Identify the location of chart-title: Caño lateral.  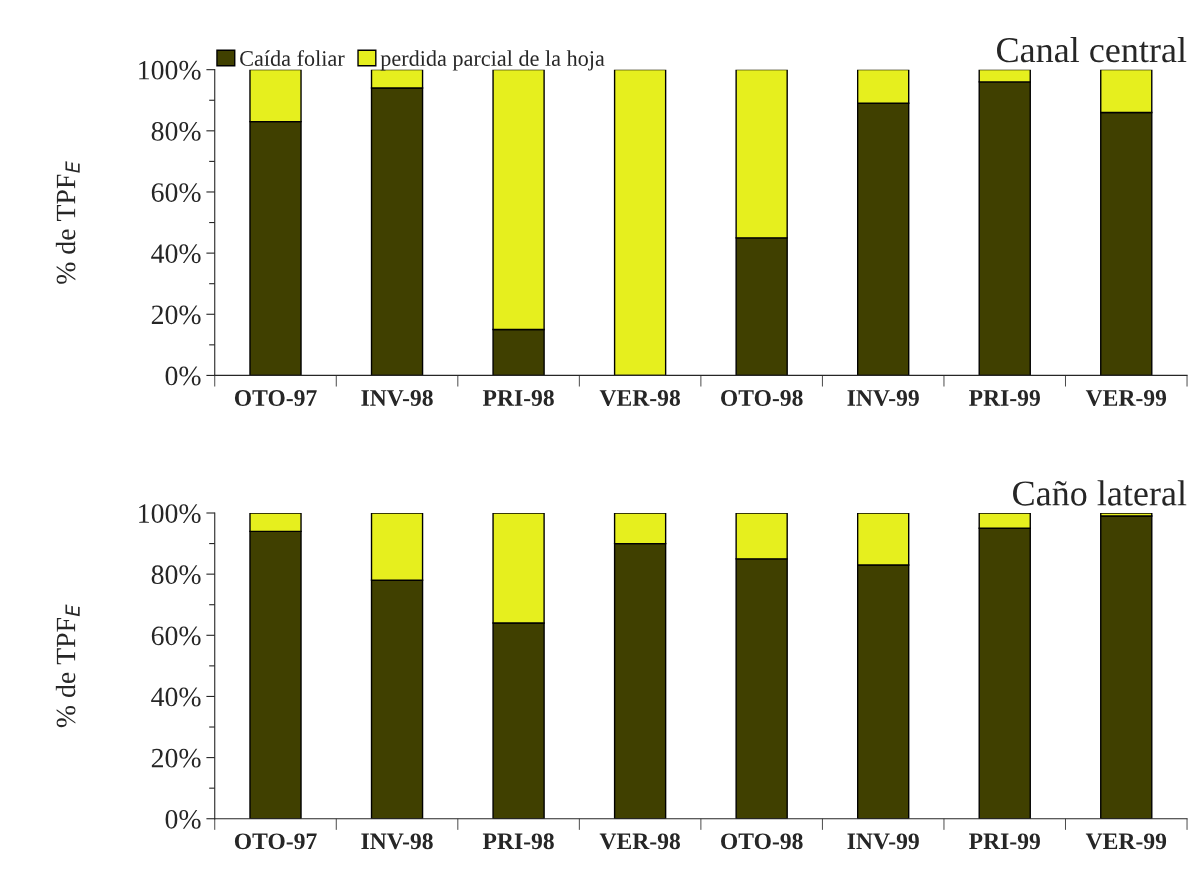
(1100, 493).